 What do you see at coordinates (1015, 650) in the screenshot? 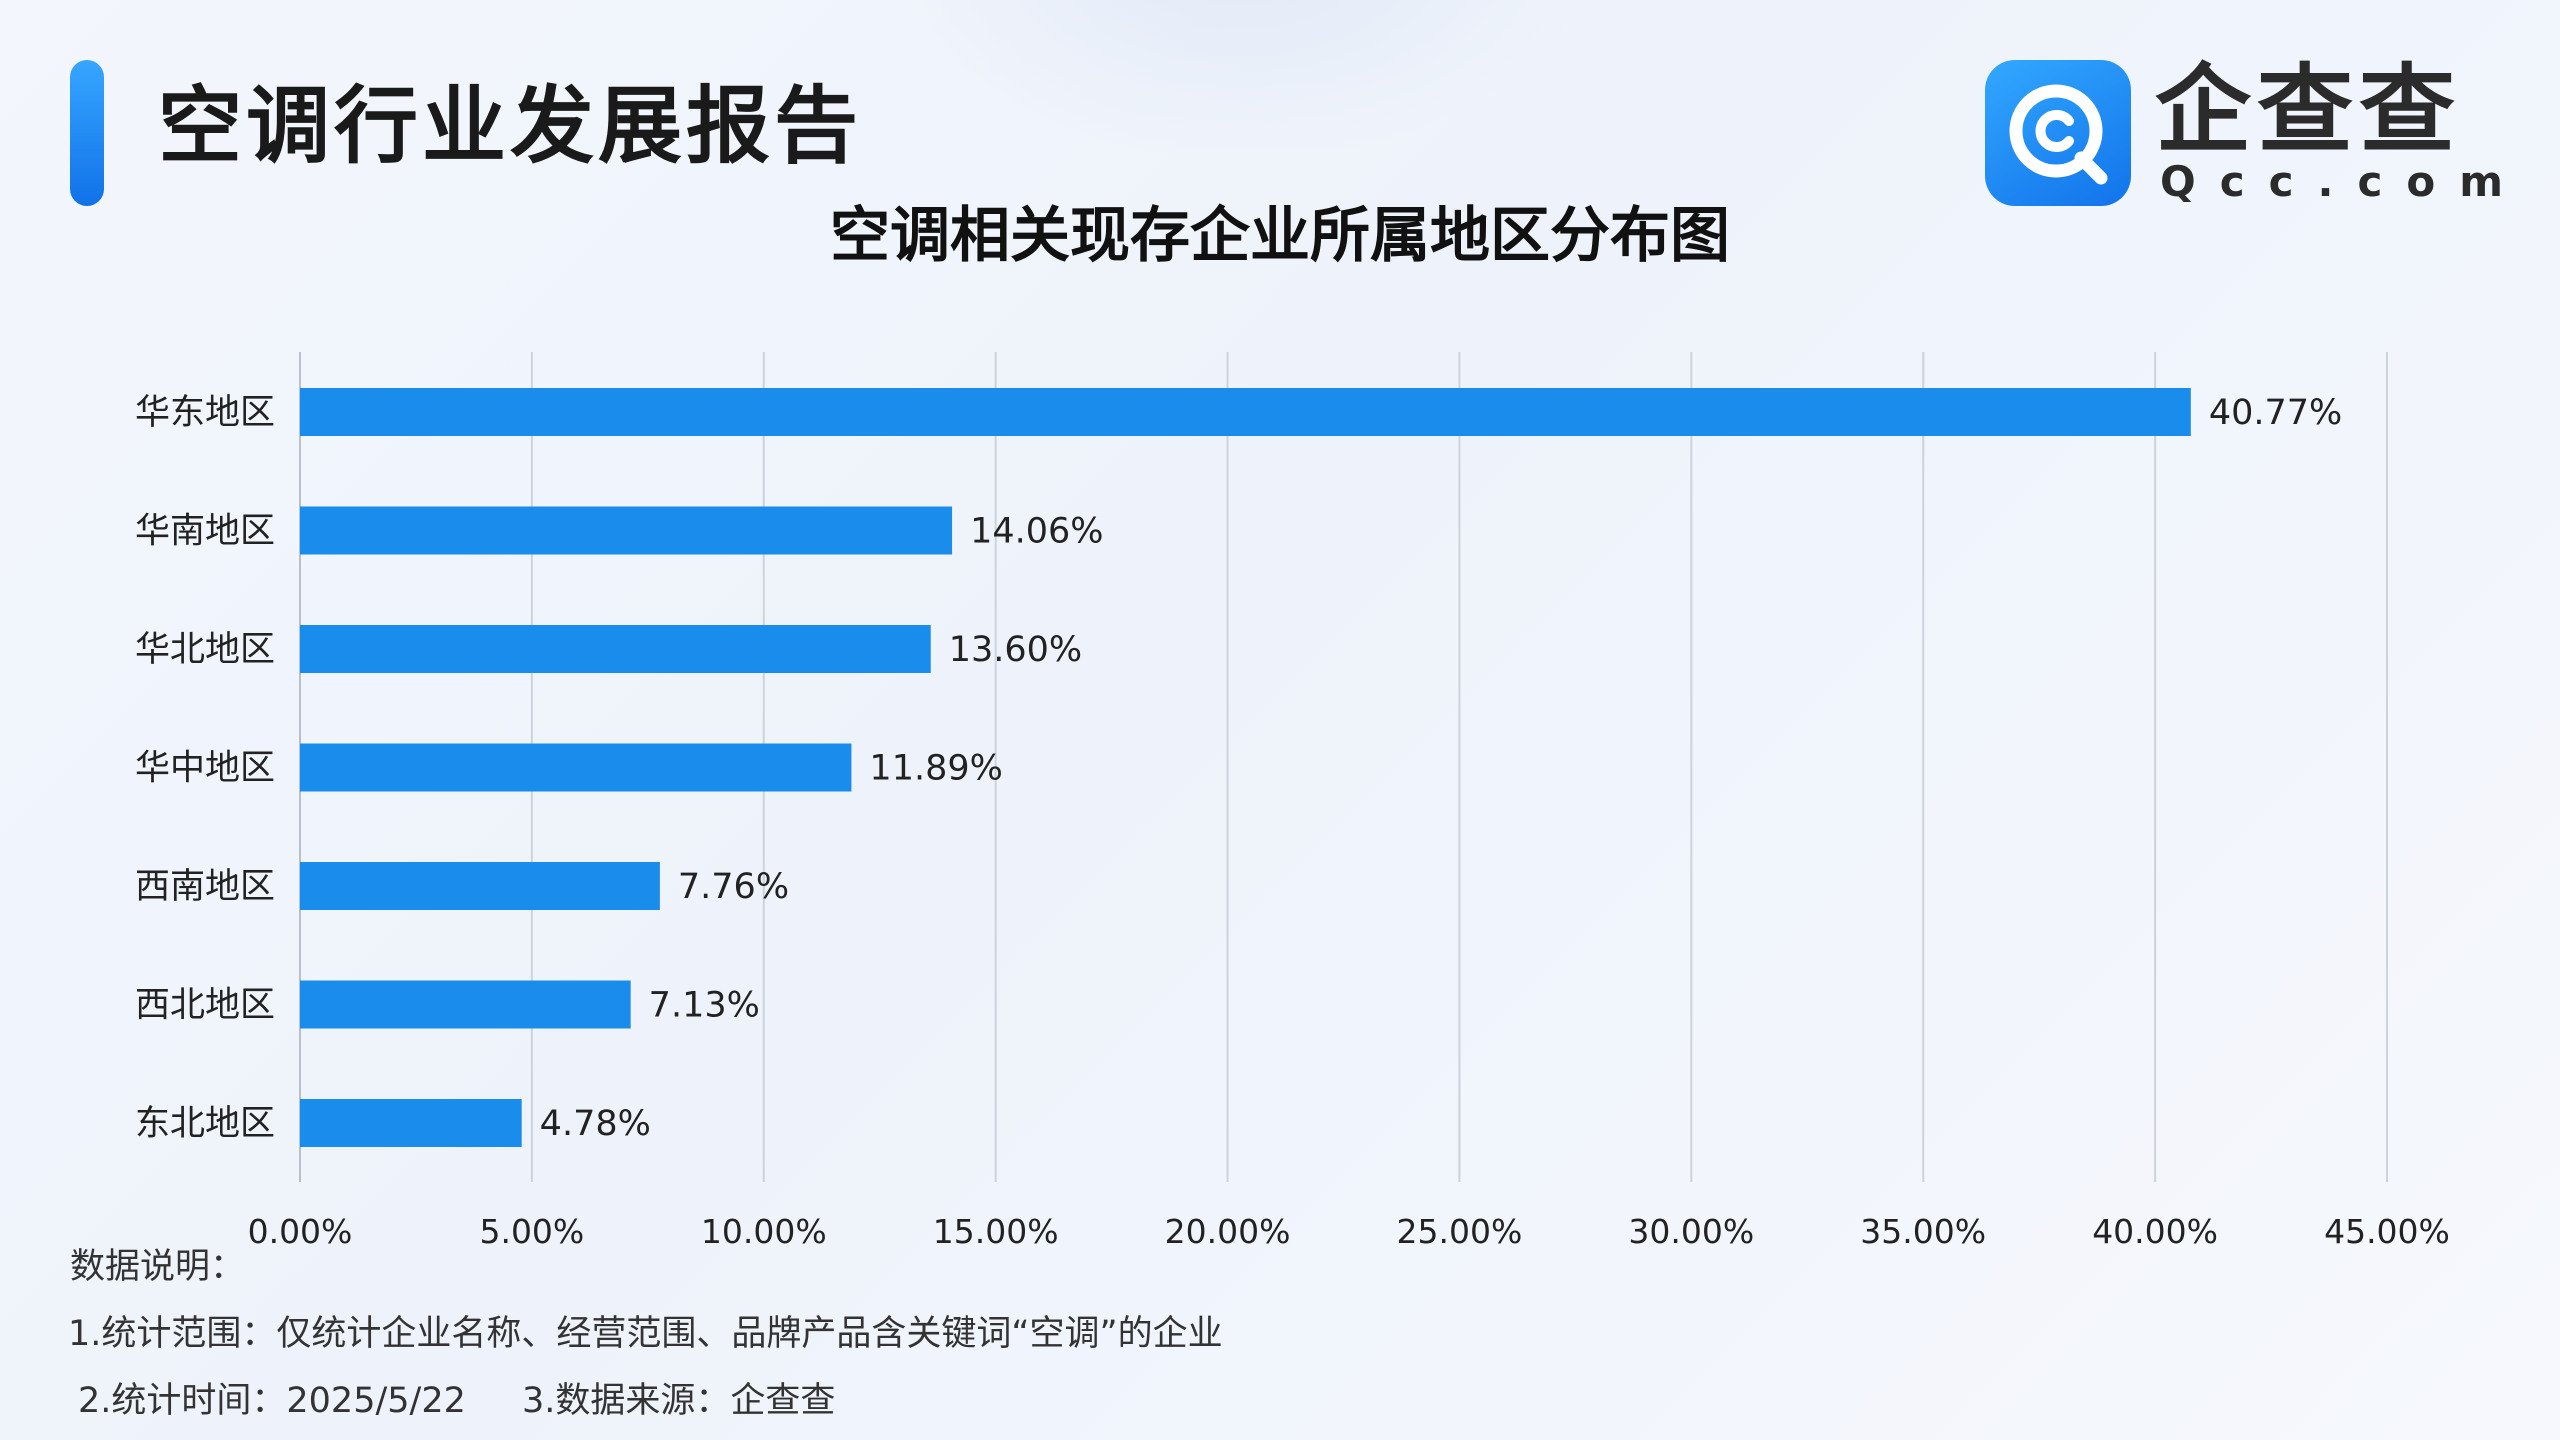
I see `data-label: 13.60%` at bounding box center [1015, 650].